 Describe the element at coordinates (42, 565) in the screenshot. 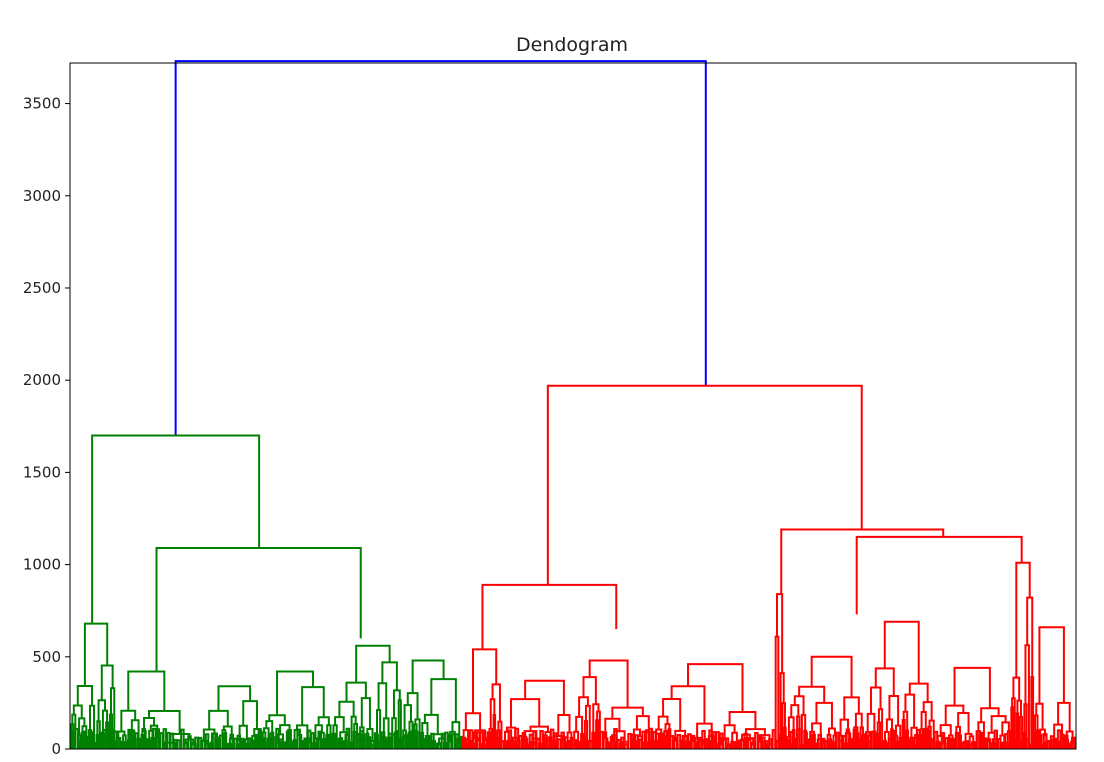

I see `y-tick-label: 1000` at that location.